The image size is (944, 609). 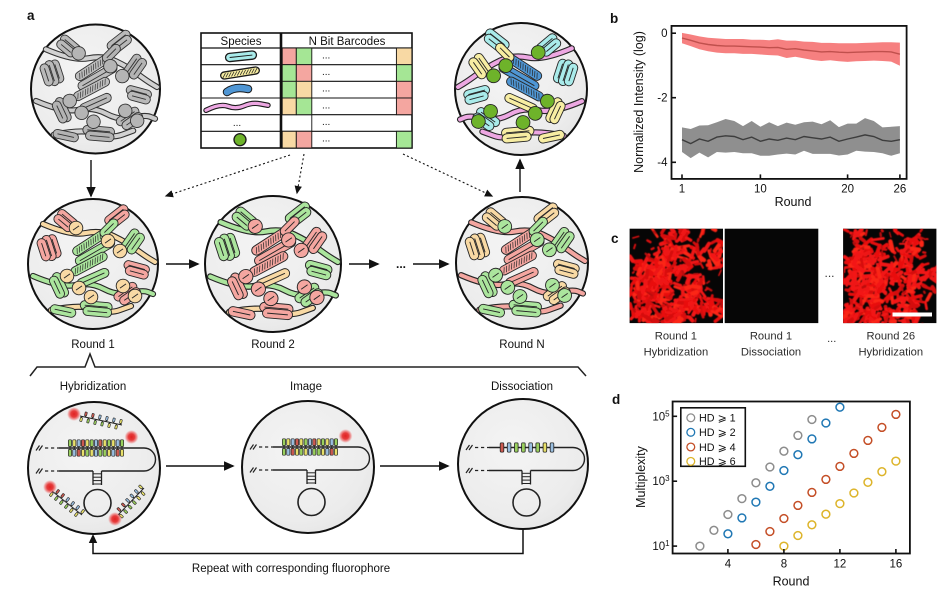 What do you see at coordinates (840, 565) in the screenshot?
I see `svg-text: 12` at bounding box center [840, 565].